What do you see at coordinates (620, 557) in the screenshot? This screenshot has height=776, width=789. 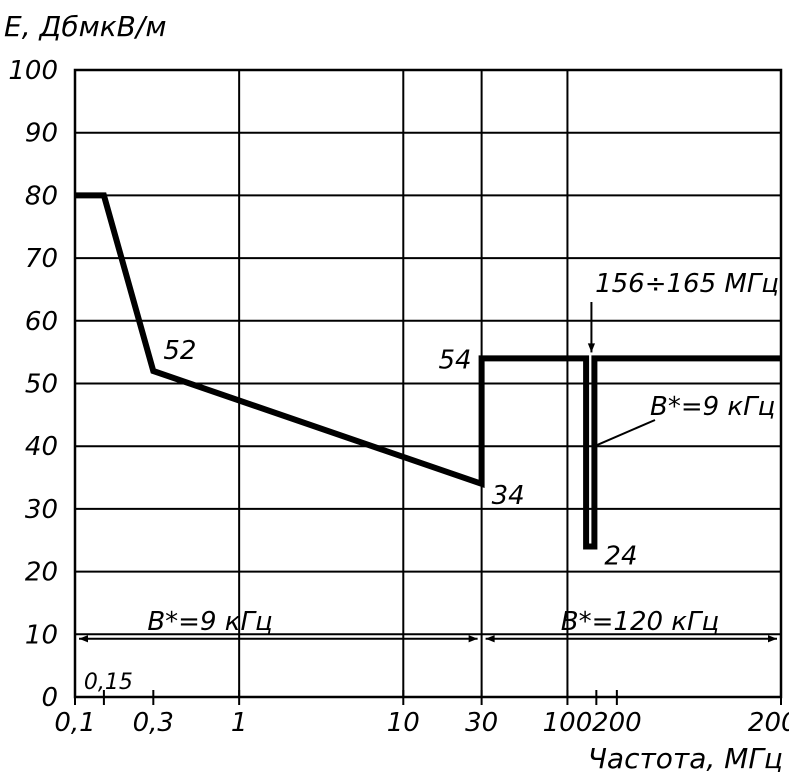 I see `point-label: 24` at bounding box center [620, 557].